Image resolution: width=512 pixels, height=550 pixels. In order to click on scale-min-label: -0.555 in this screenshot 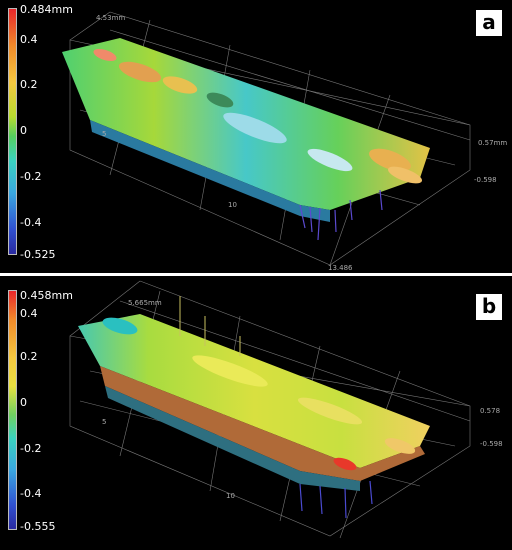, I will do `click(38, 526)`.